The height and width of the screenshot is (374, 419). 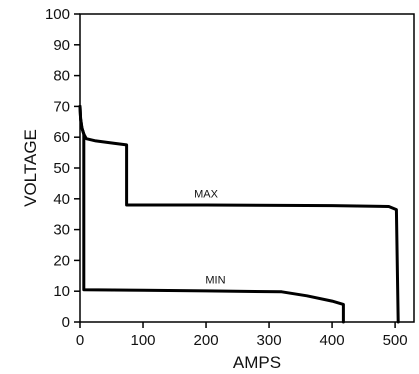 I want to click on x-tick-label-0: 0, so click(x=80, y=340).